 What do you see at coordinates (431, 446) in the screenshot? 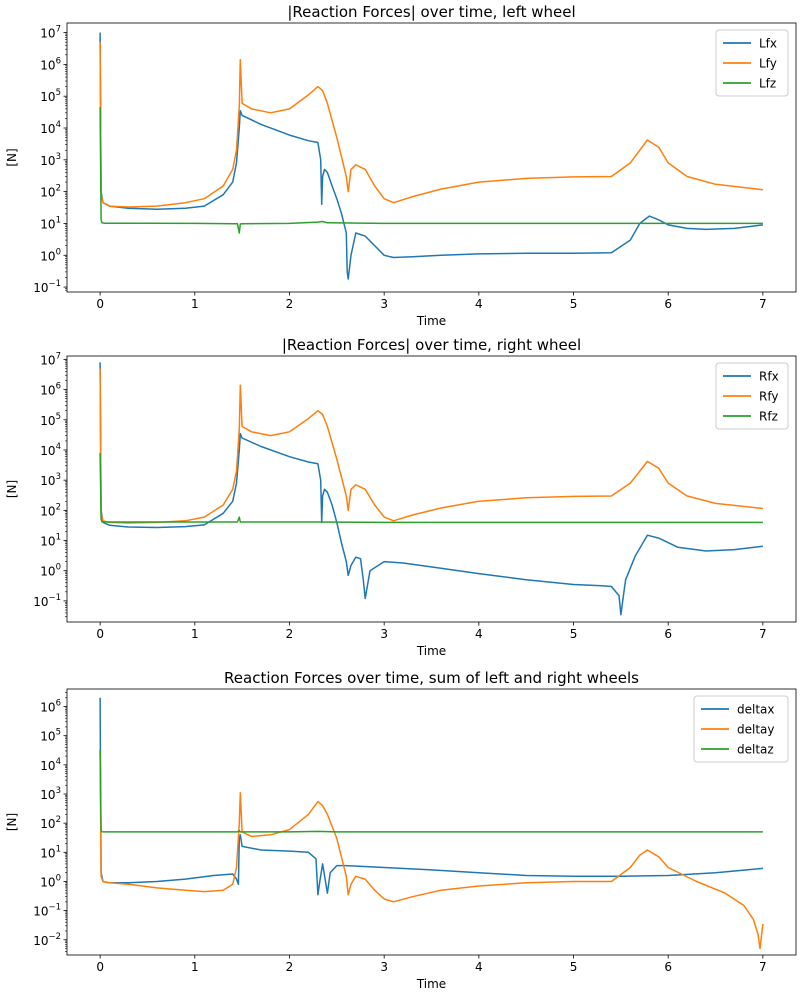
I see `series-line-Rfy` at bounding box center [431, 446].